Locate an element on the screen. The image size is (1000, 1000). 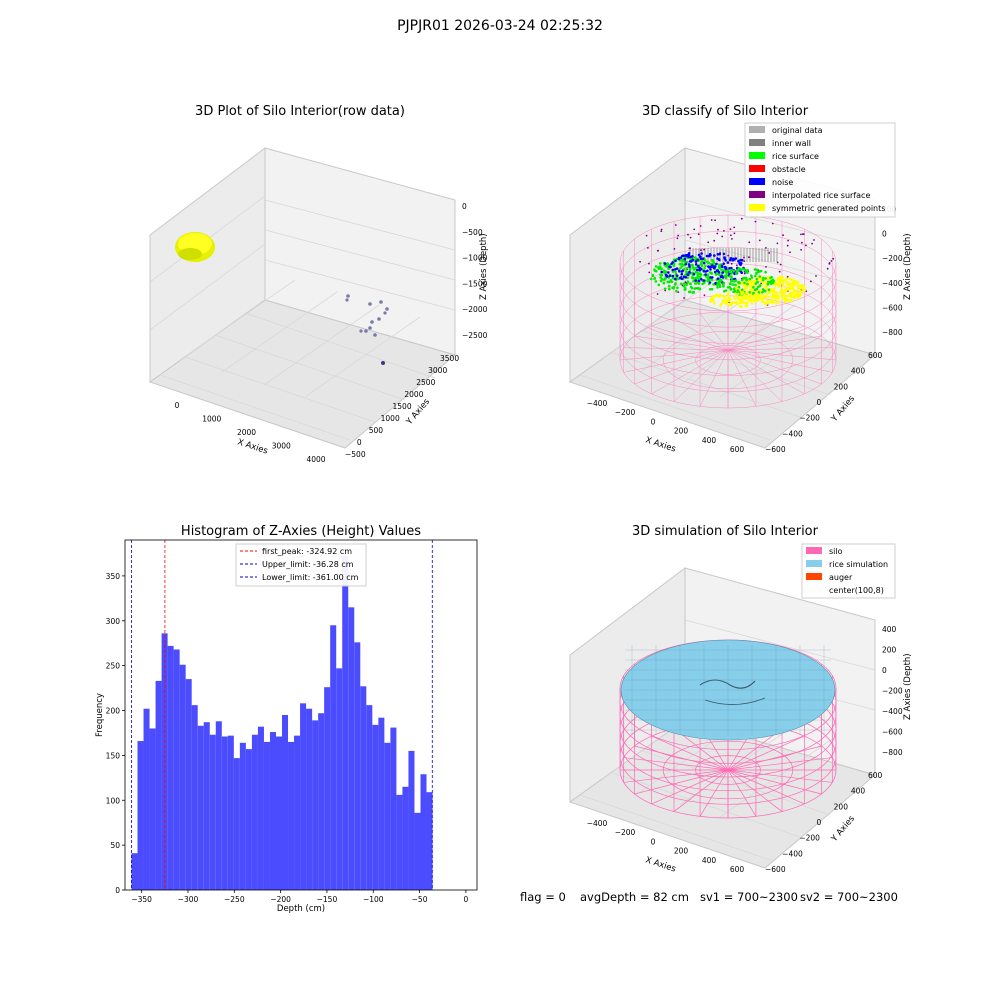
legend-swatch is located at coordinates (814, 563).